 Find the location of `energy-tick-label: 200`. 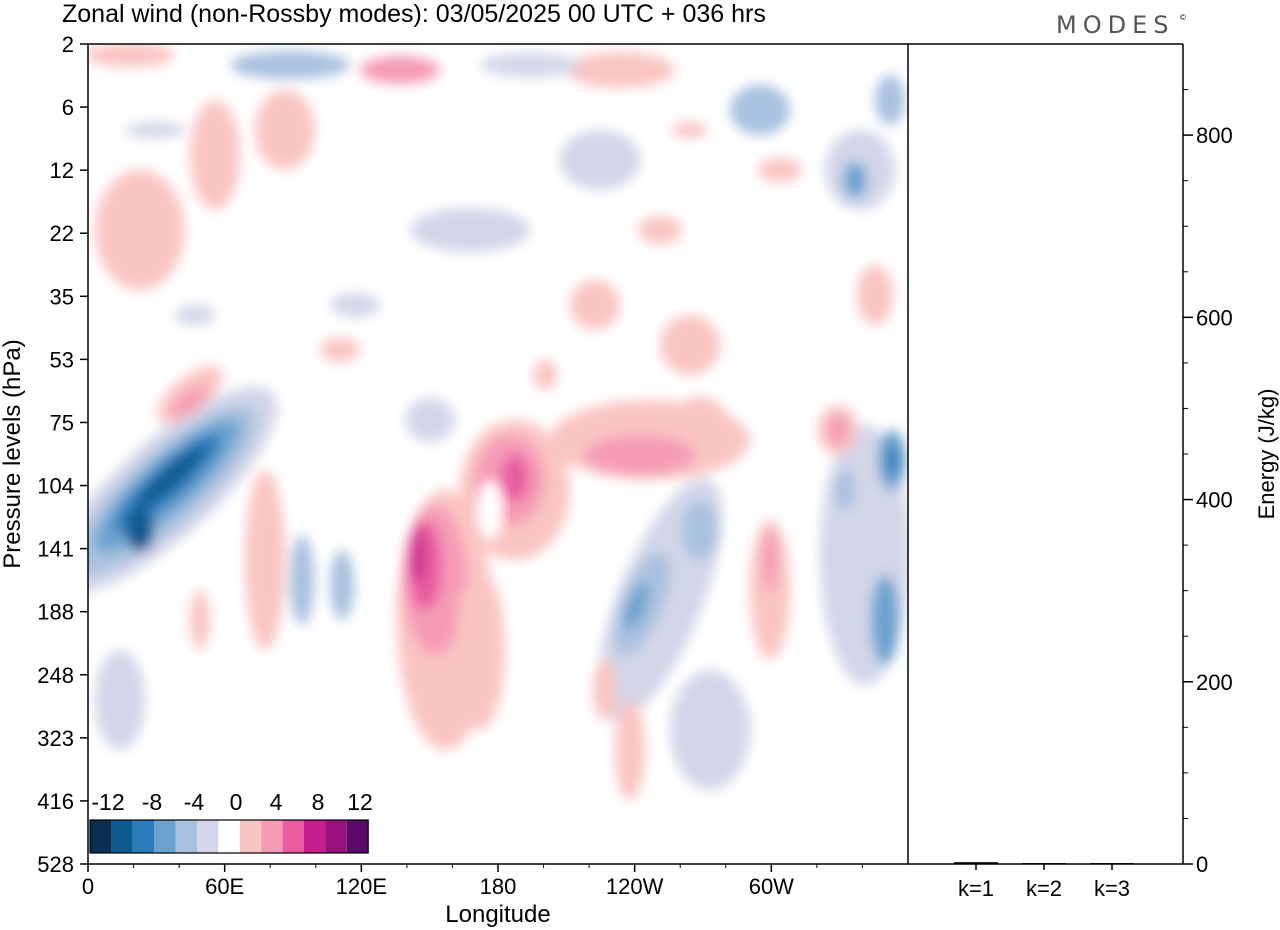

energy-tick-label: 200 is located at coordinates (1214, 682).